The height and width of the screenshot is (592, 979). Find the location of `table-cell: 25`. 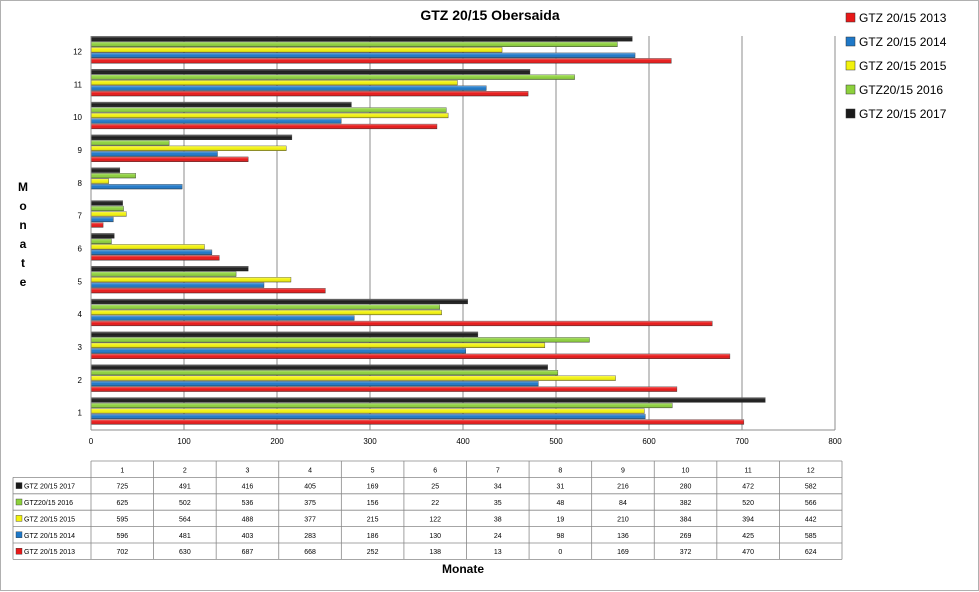

table-cell: 25 is located at coordinates (435, 487).